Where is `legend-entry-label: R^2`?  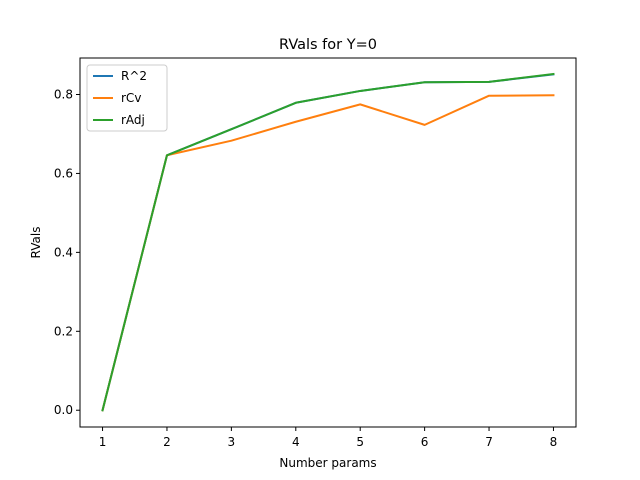
legend-entry-label: R^2 is located at coordinates (134, 76).